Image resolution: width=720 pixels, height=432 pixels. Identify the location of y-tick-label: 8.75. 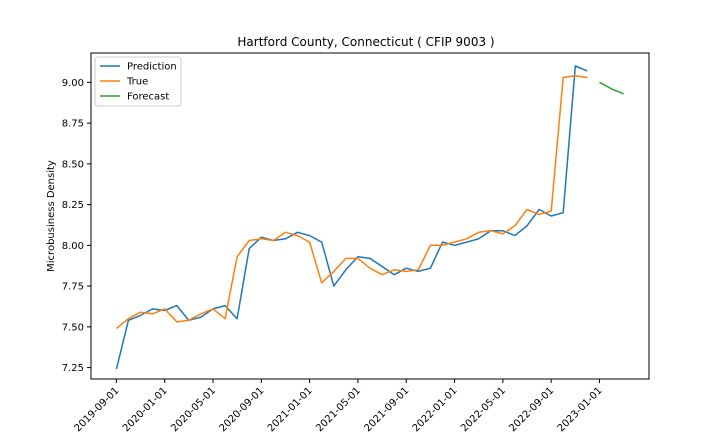
(73, 124).